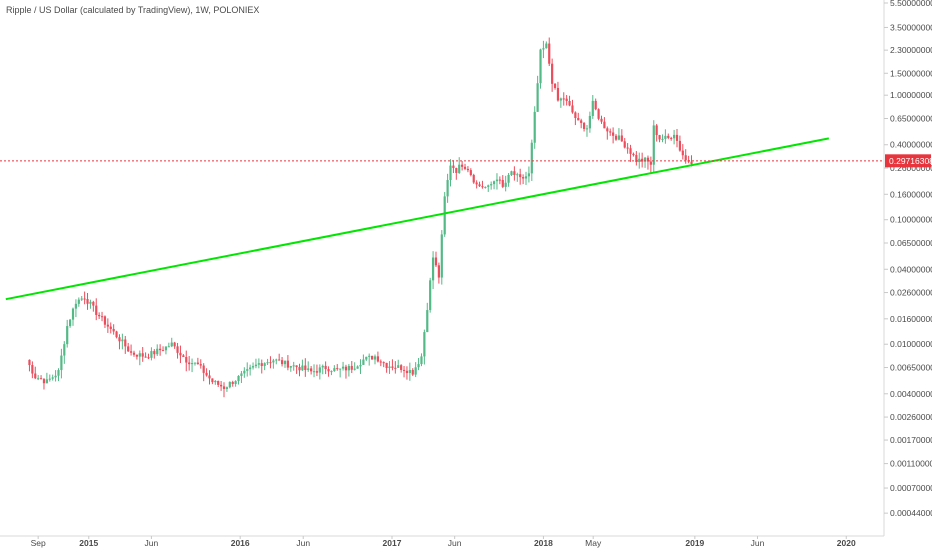 Image resolution: width=932 pixels, height=555 pixels. I want to click on y-tick-label: 0.00650000, so click(911, 368).